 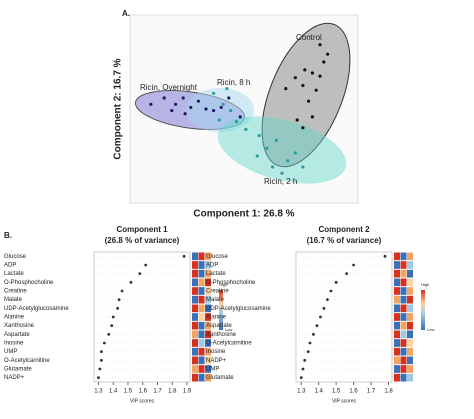 I want to click on x-tick-label: 1.4, so click(x=319, y=392).